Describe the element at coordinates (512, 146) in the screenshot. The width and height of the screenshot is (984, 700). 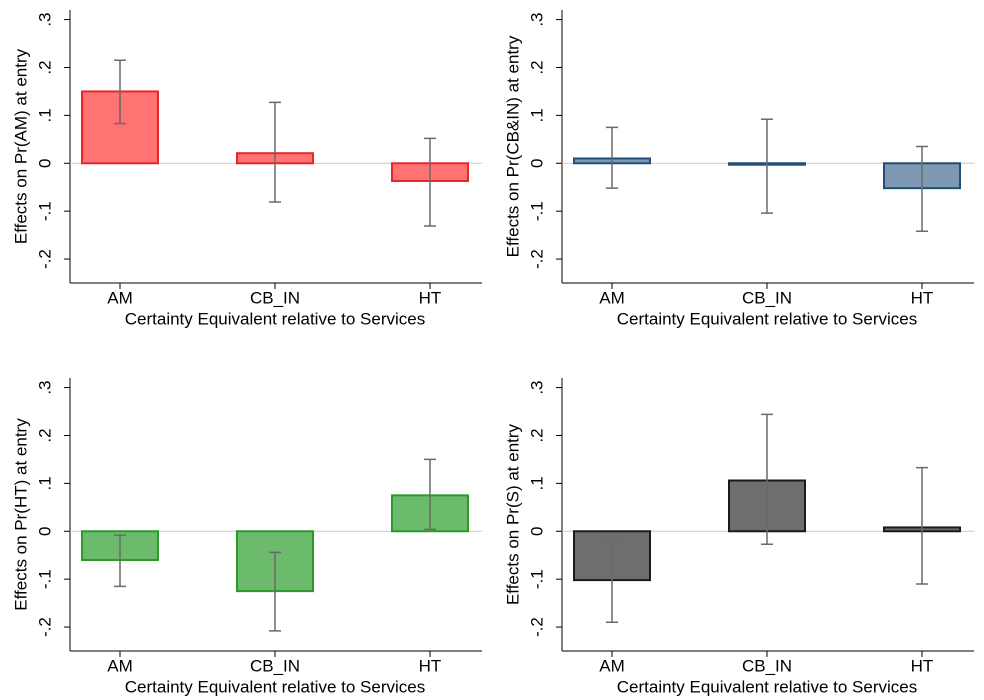
I see `y-axis-title: Effects on Pr(CB&IN) at entry` at that location.